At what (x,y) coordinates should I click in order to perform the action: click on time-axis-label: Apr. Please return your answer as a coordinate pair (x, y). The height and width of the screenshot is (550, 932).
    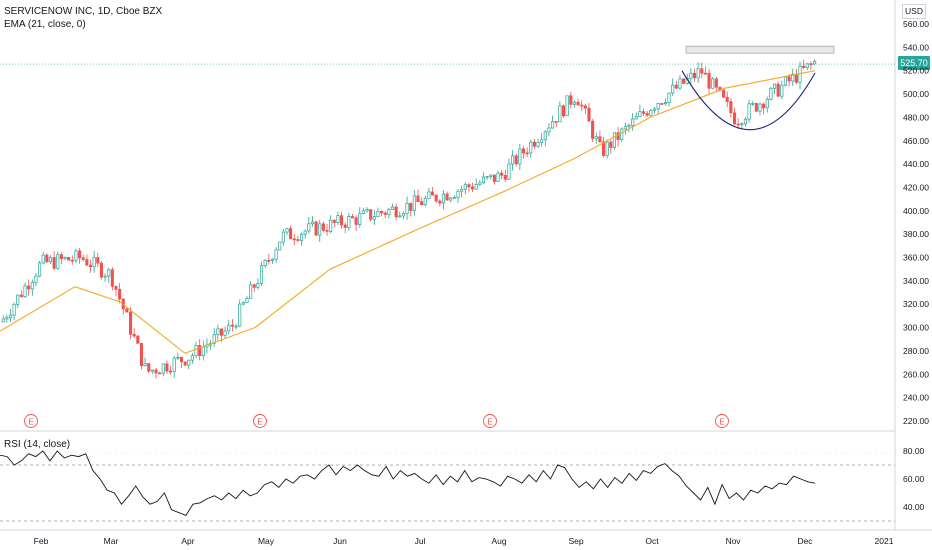
    Looking at the image, I should click on (187, 541).